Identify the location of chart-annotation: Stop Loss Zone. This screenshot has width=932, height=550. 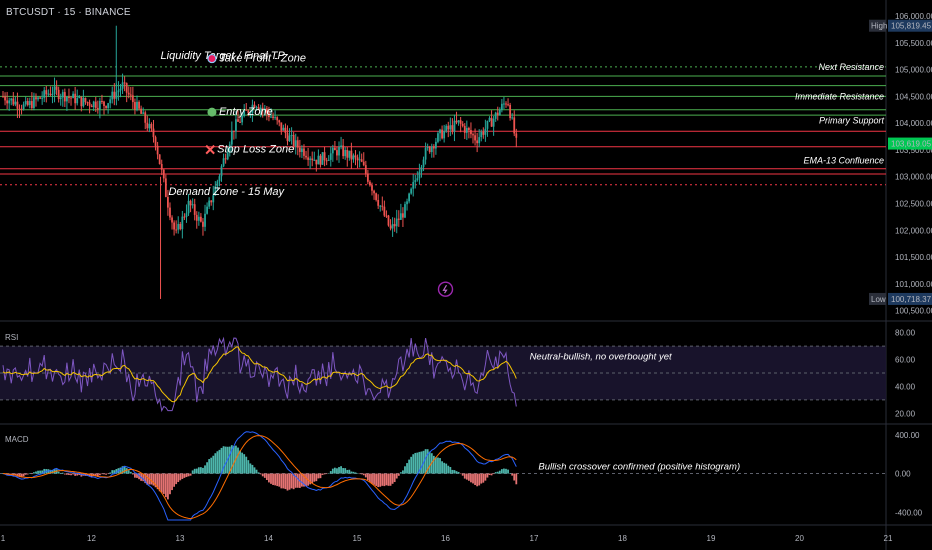
(255, 150).